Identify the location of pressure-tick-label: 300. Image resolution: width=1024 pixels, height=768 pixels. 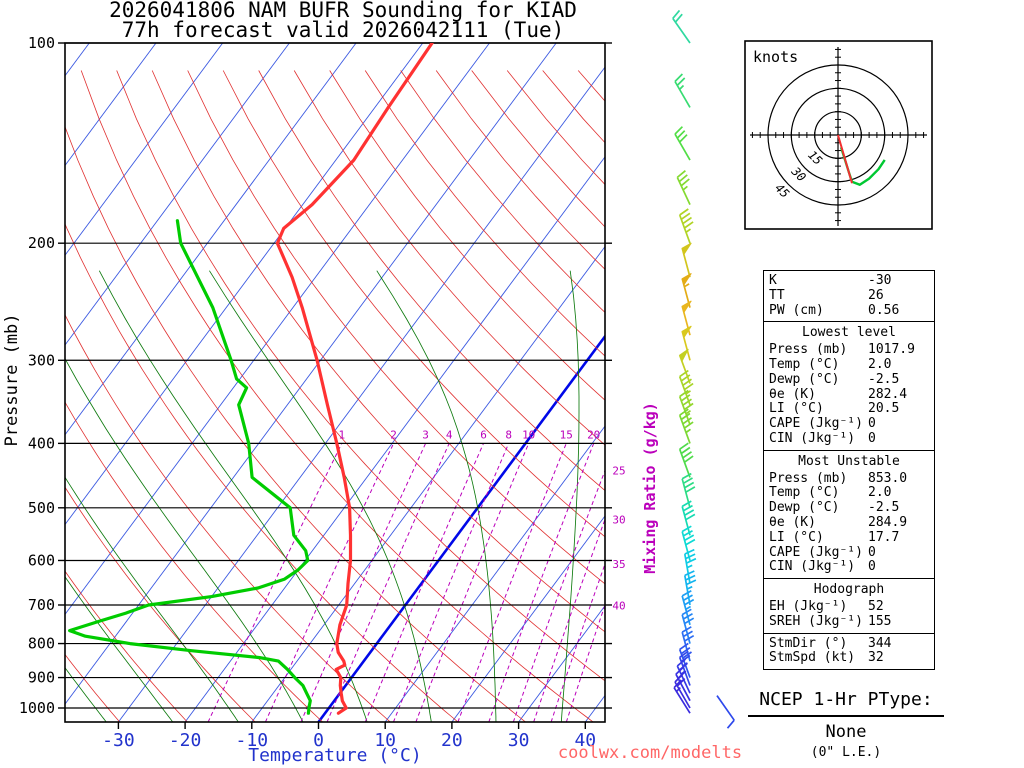
(41, 360).